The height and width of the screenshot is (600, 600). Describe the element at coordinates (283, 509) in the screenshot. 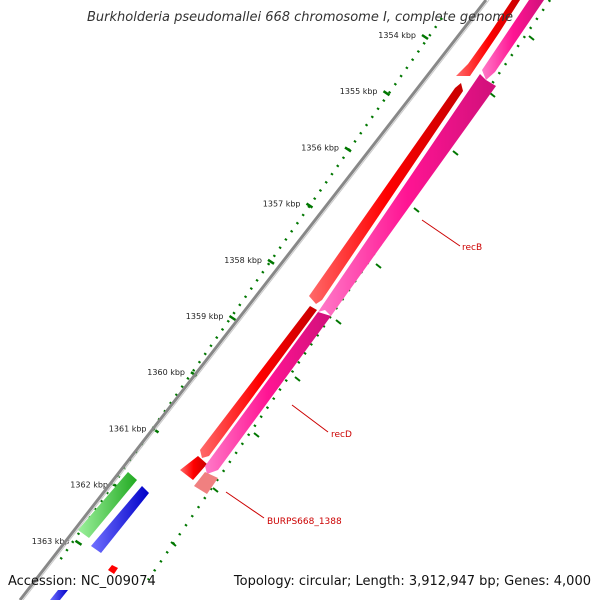

I see `gene-label-burps668-1388: BURPS668_1388` at that location.